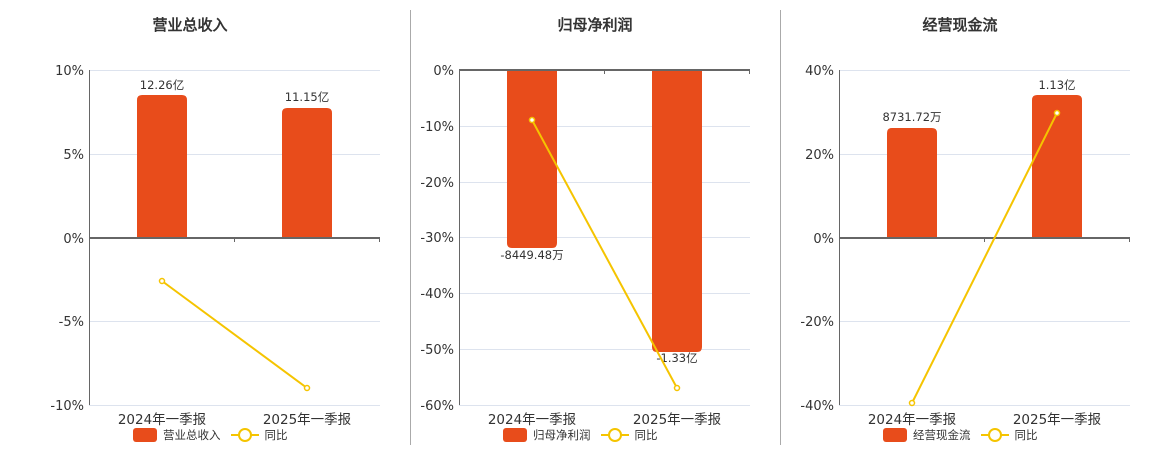 This screenshot has width=1160, height=450. I want to click on legend: 营业总收入 同比, so click(210, 435).